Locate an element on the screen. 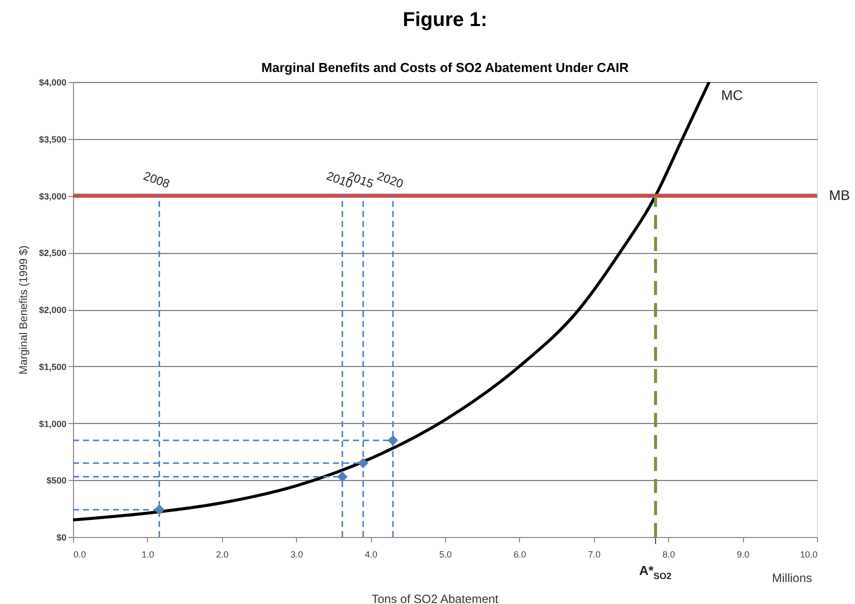  x-tick-label: 10.0 is located at coordinates (809, 555).